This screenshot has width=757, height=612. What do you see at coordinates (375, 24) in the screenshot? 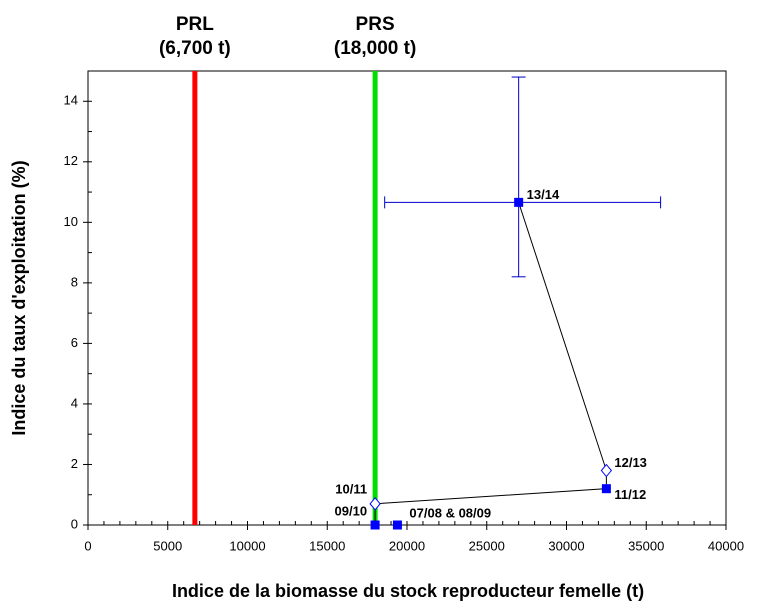
I see `threshold-label: PRS` at bounding box center [375, 24].